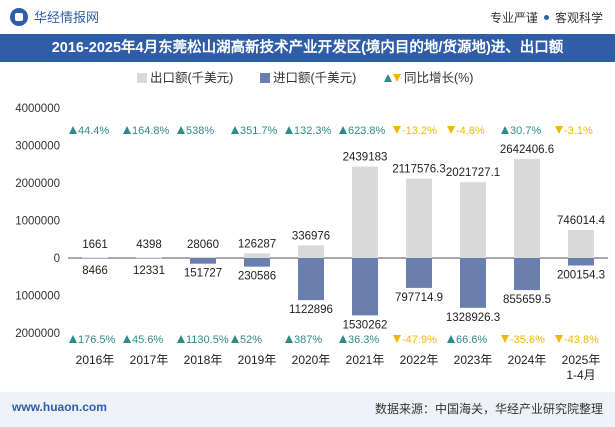  I want to click on export-value-label: 1661, so click(95, 245).